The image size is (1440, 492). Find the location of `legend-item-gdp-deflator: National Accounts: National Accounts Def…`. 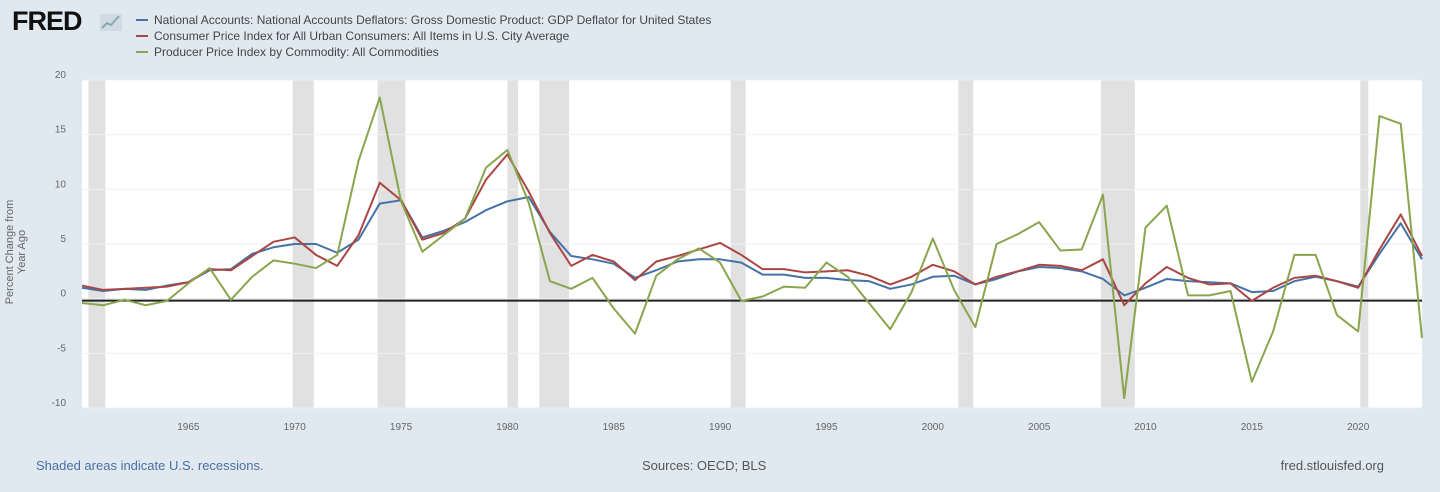

legend-item-gdp-deflator: National Accounts: National Accounts Def… is located at coordinates (423, 20).